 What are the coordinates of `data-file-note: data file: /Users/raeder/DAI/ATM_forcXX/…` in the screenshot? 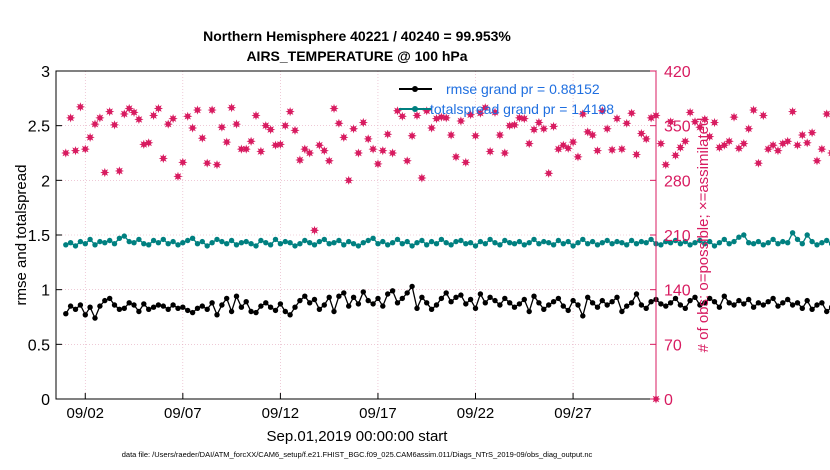 It's located at (357, 454).